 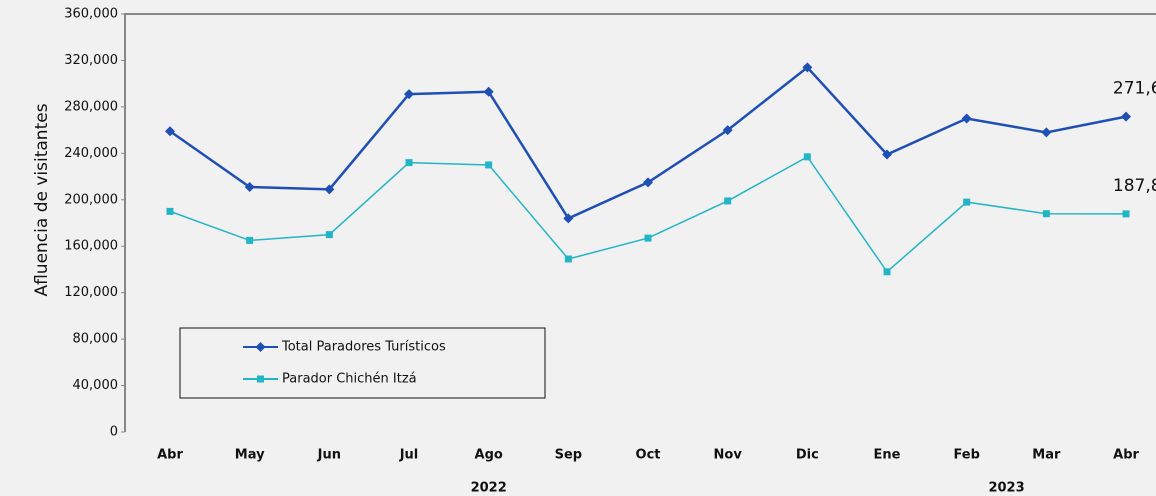 What do you see at coordinates (114, 432) in the screenshot?
I see `y-tick-label: 0` at bounding box center [114, 432].